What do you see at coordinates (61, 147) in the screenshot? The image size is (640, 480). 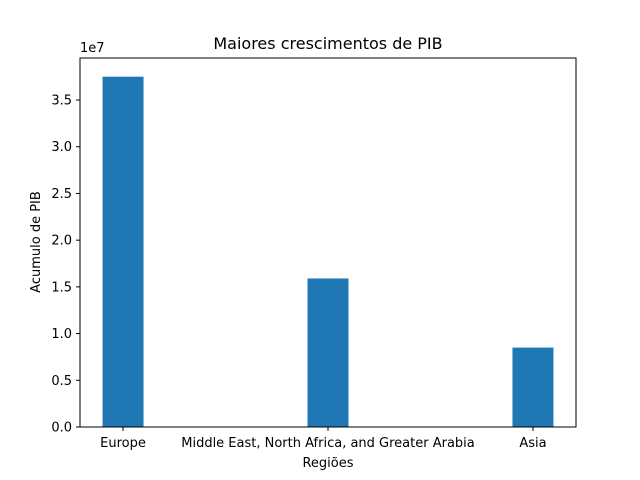 I see `y-tick-label-6: 3.0` at bounding box center [61, 147].